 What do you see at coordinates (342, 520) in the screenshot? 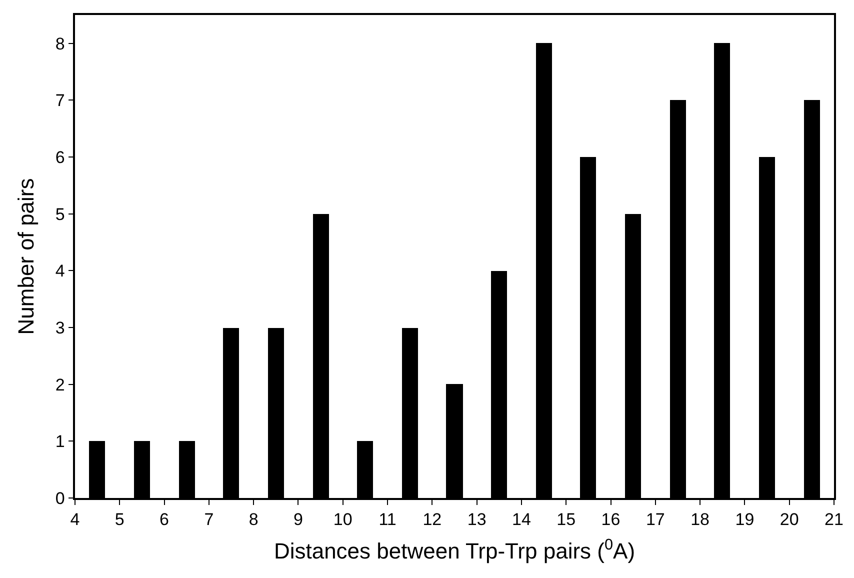
I see `x-tick-label: 10` at bounding box center [342, 520].